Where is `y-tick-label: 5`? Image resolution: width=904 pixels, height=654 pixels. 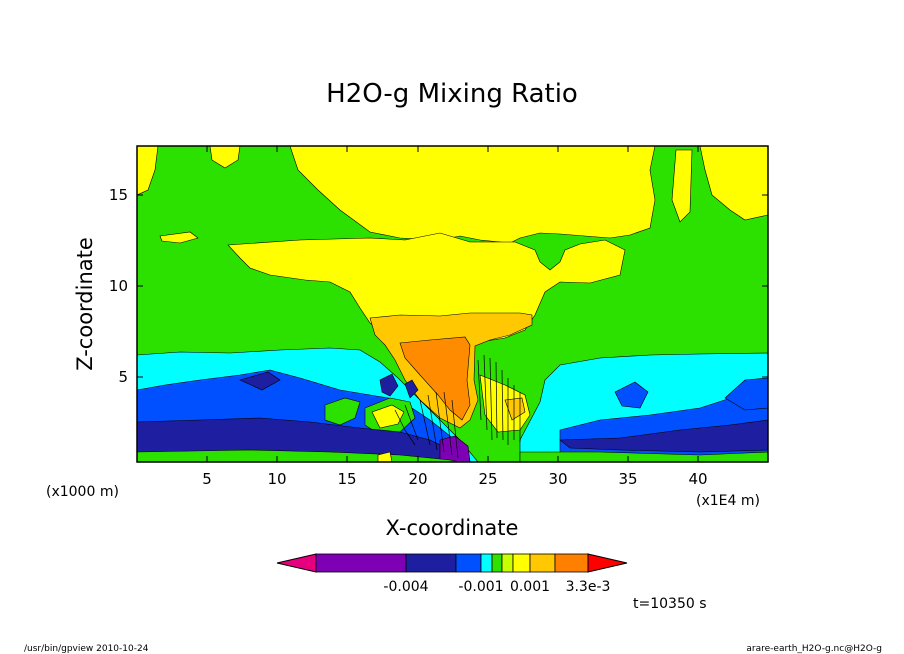 y-tick-label: 5 is located at coordinates (123, 377).